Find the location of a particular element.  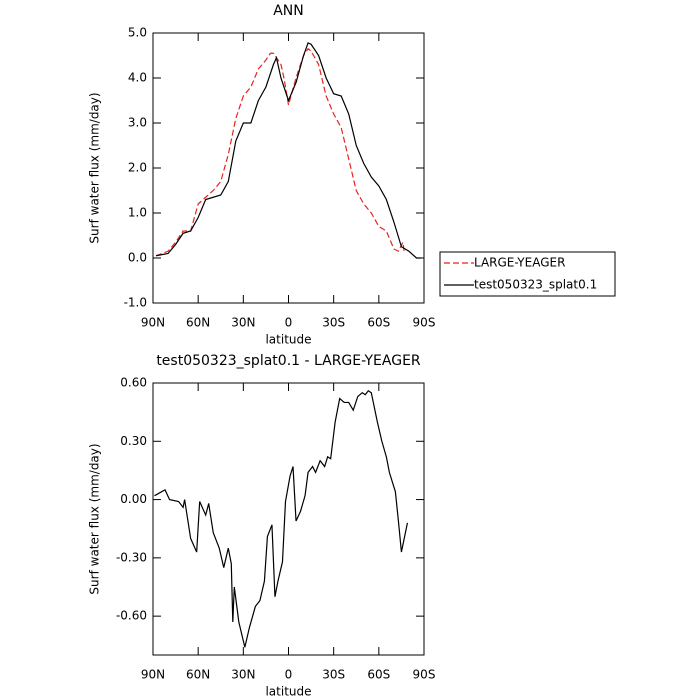

chart-title: ANN is located at coordinates (288, 11).